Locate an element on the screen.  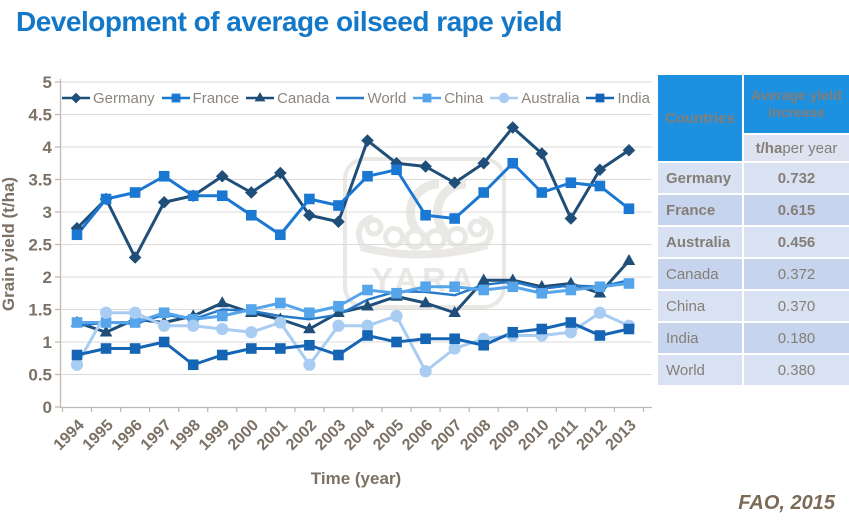
data-point-germany-1996 is located at coordinates (135, 257).